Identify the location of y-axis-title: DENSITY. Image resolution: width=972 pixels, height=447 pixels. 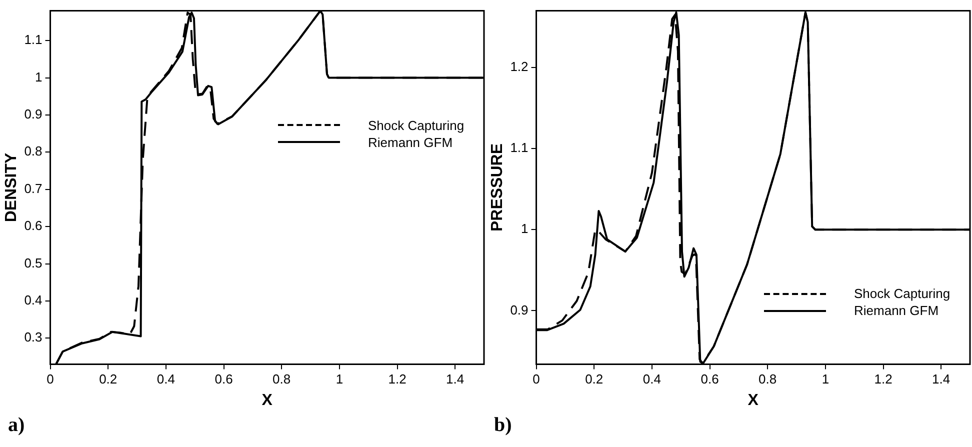
(11, 187).